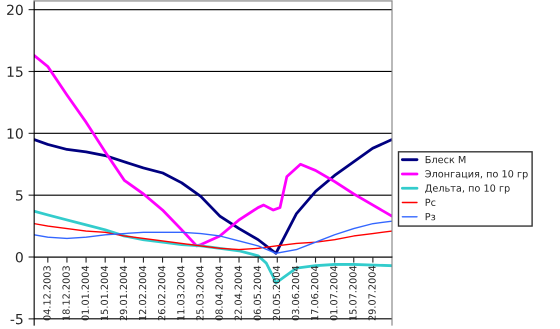  Describe the element at coordinates (19, 195) in the screenshot. I see `y-tick-label: 5` at that location.